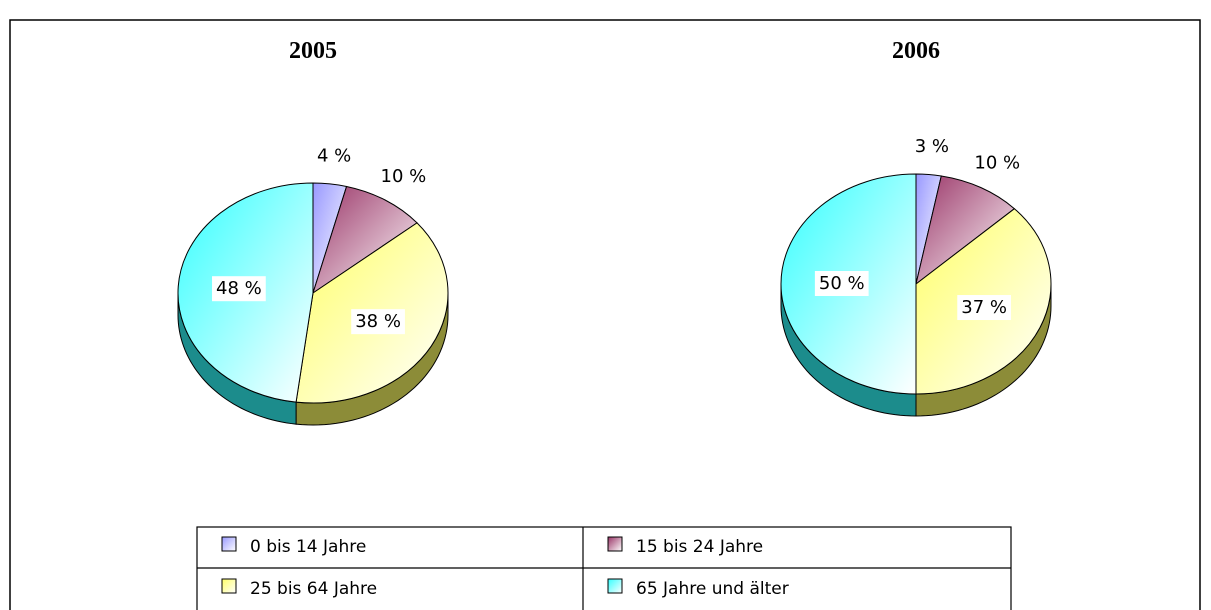 Image resolution: width=1211 pixels, height=610 pixels. I want to click on chart-title: 2006, so click(916, 51).